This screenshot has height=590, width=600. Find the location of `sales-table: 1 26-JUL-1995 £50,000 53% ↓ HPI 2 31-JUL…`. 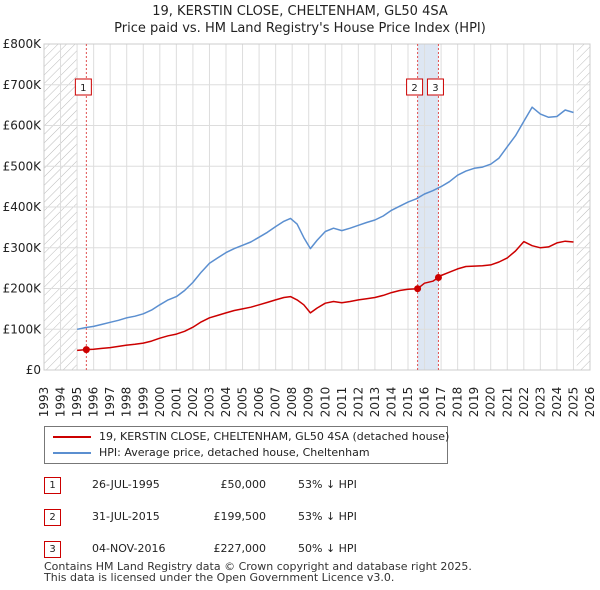

sales-table: 1 26-JUL-1995 £50,000 53% ↓ HPI 2 31-JUL… is located at coordinates (244, 520).